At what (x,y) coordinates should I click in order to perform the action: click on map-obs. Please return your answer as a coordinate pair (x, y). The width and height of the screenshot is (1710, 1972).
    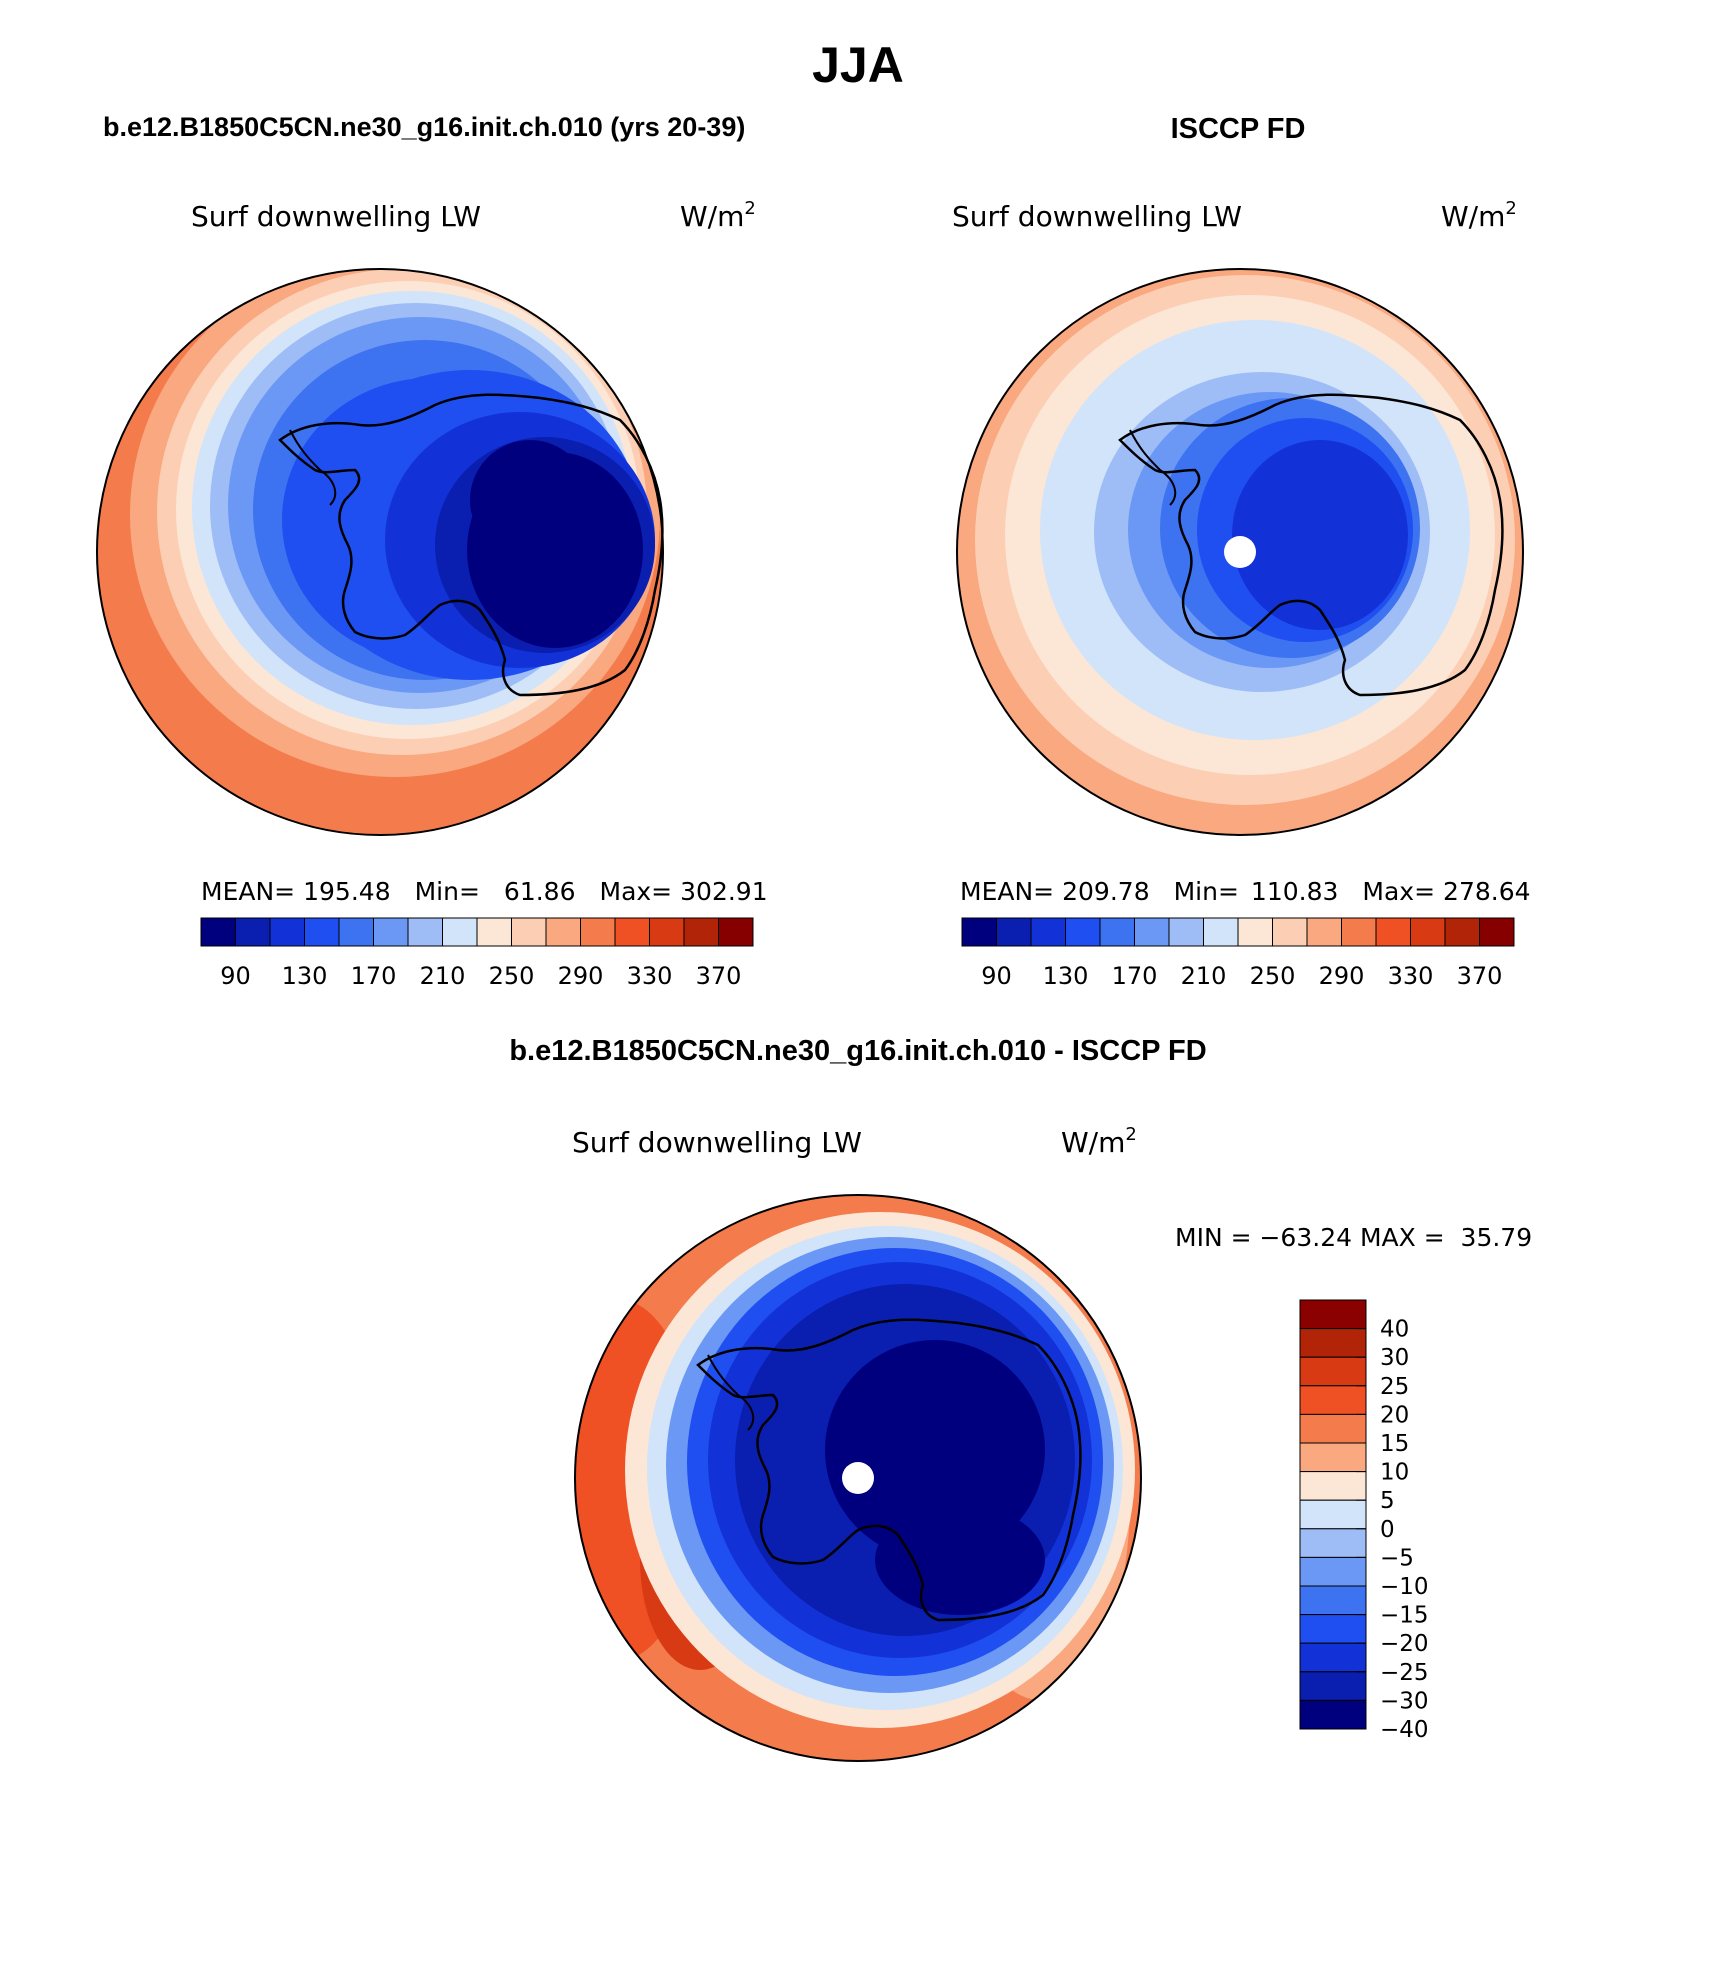
    Looking at the image, I should click on (1240, 552).